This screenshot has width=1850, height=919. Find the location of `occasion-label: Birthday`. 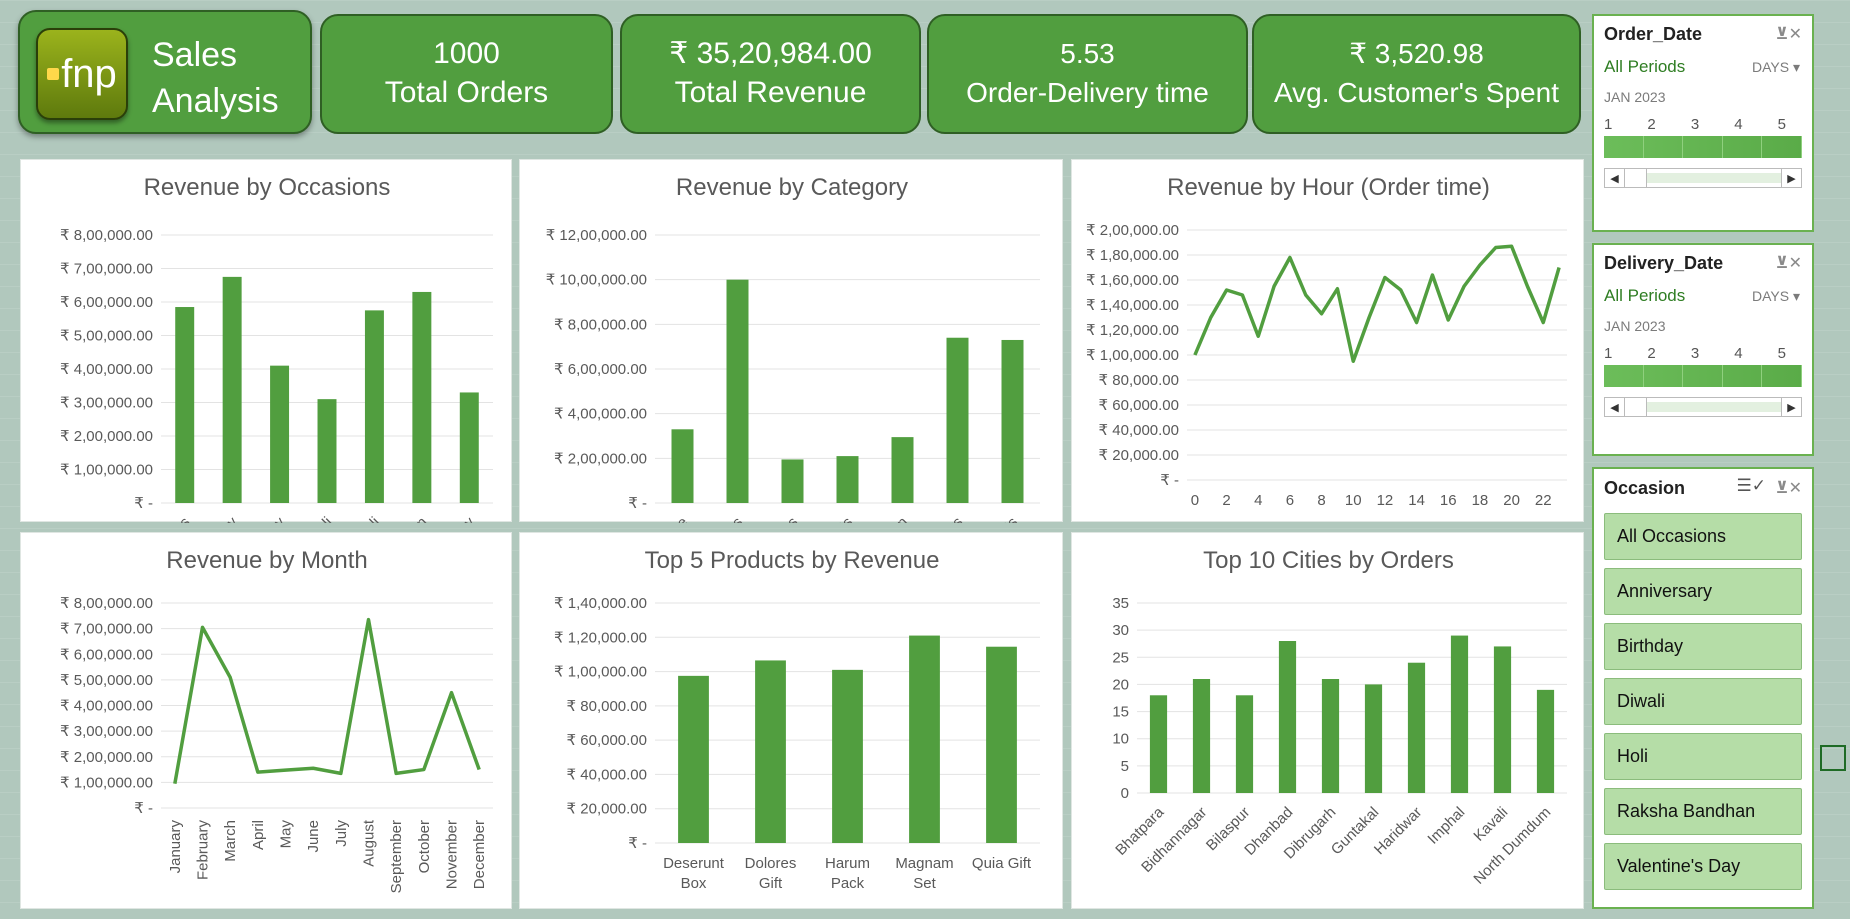

occasion-label: Birthday is located at coordinates (1650, 646).